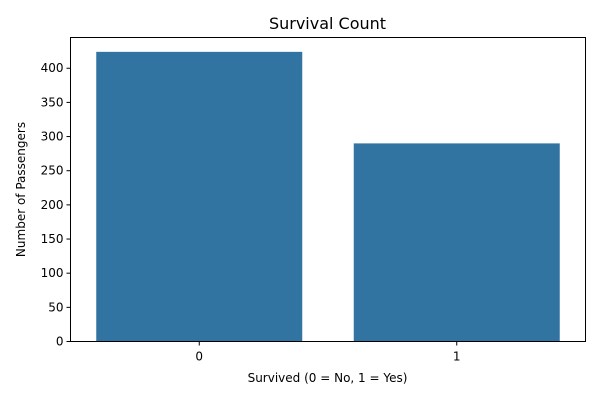 The height and width of the screenshot is (400, 600). I want to click on y-tick-label-300: 300, so click(52, 137).